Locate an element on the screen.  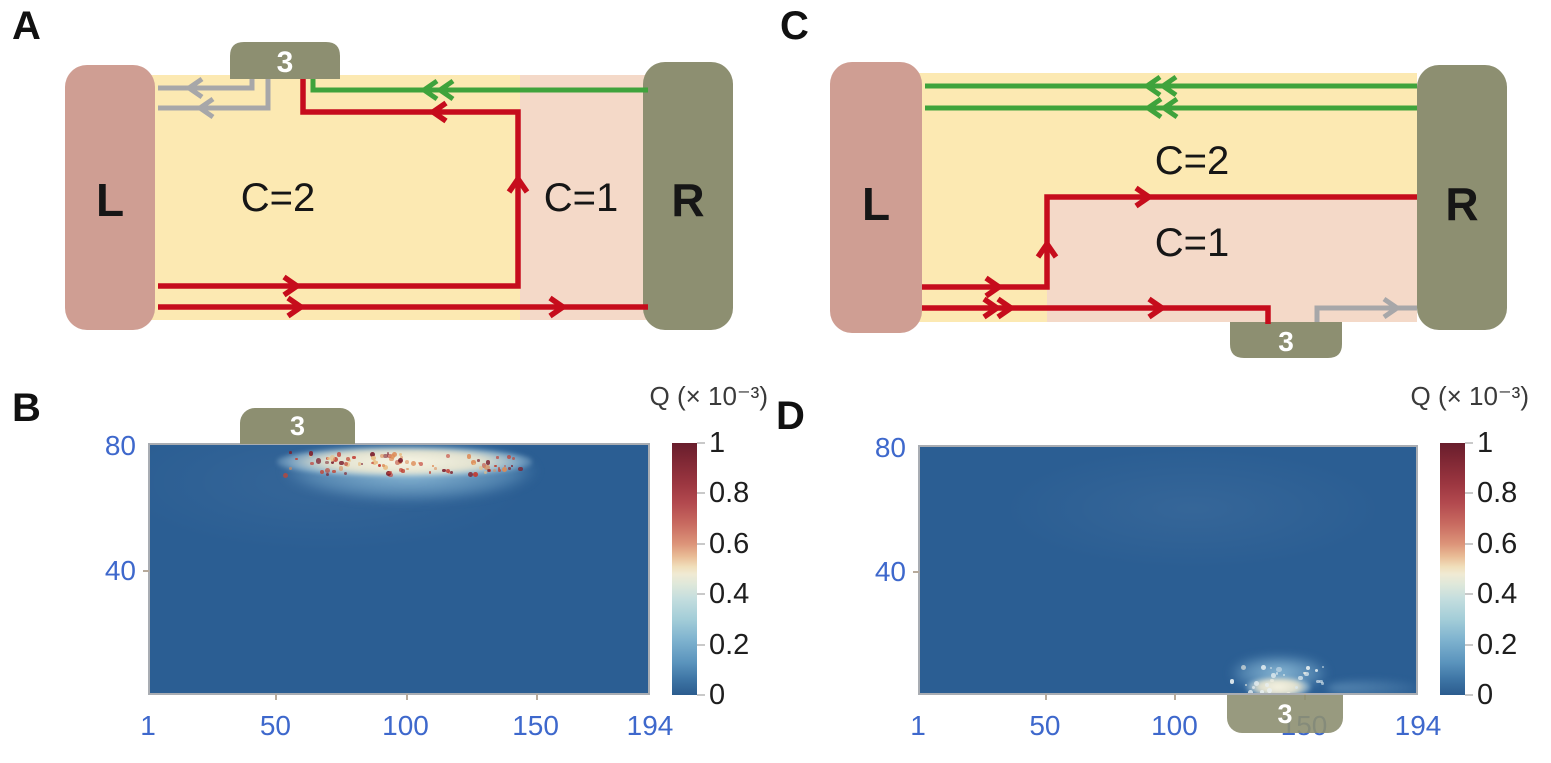
heatmap-plot-B is located at coordinates (399, 569).